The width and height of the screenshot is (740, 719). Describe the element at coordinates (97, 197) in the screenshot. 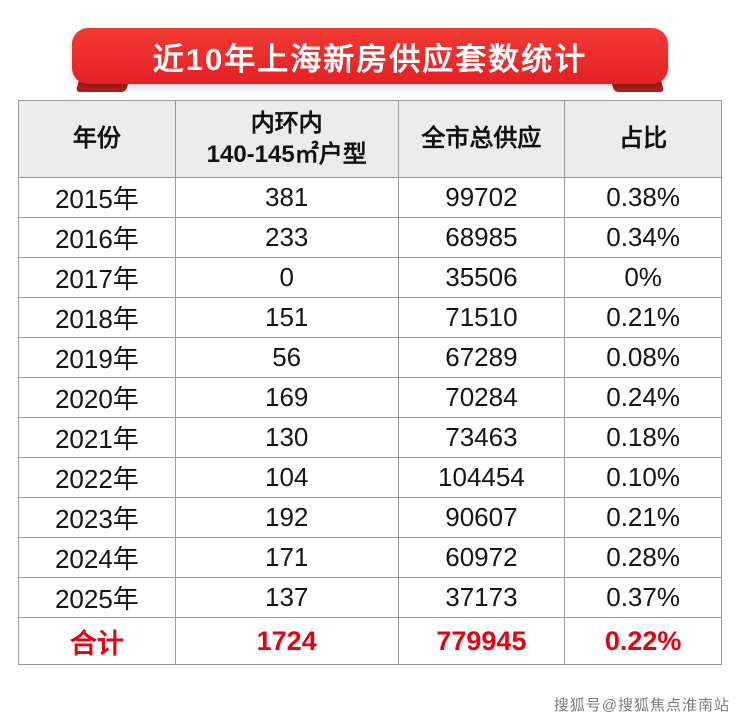

I see `year-cell: 2015年` at that location.